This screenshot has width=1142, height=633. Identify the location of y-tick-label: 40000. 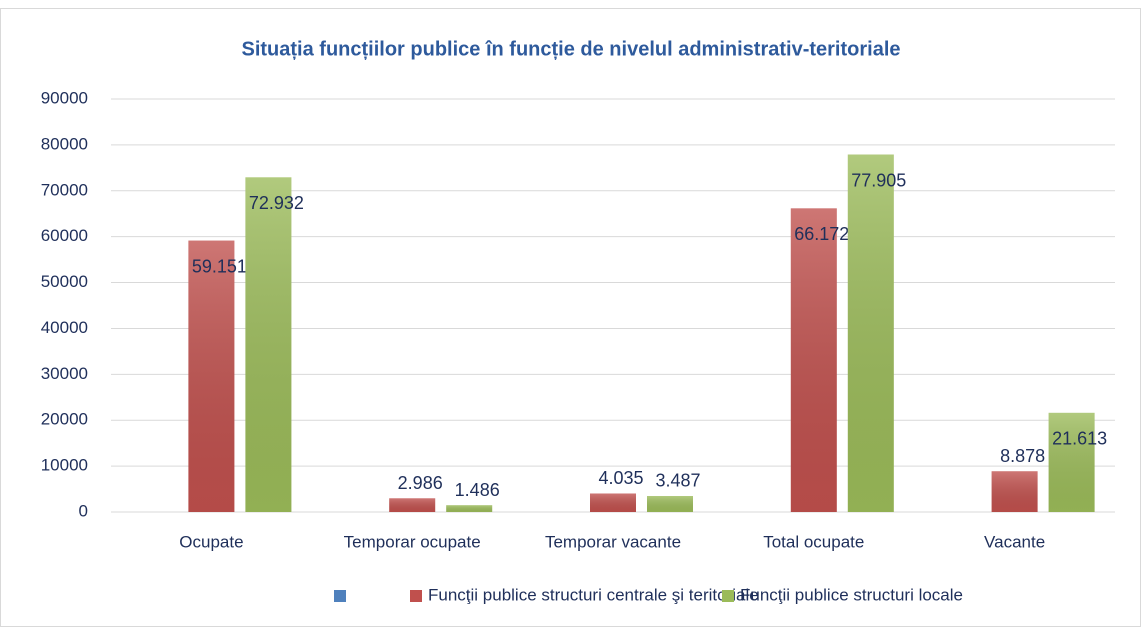
(64, 327).